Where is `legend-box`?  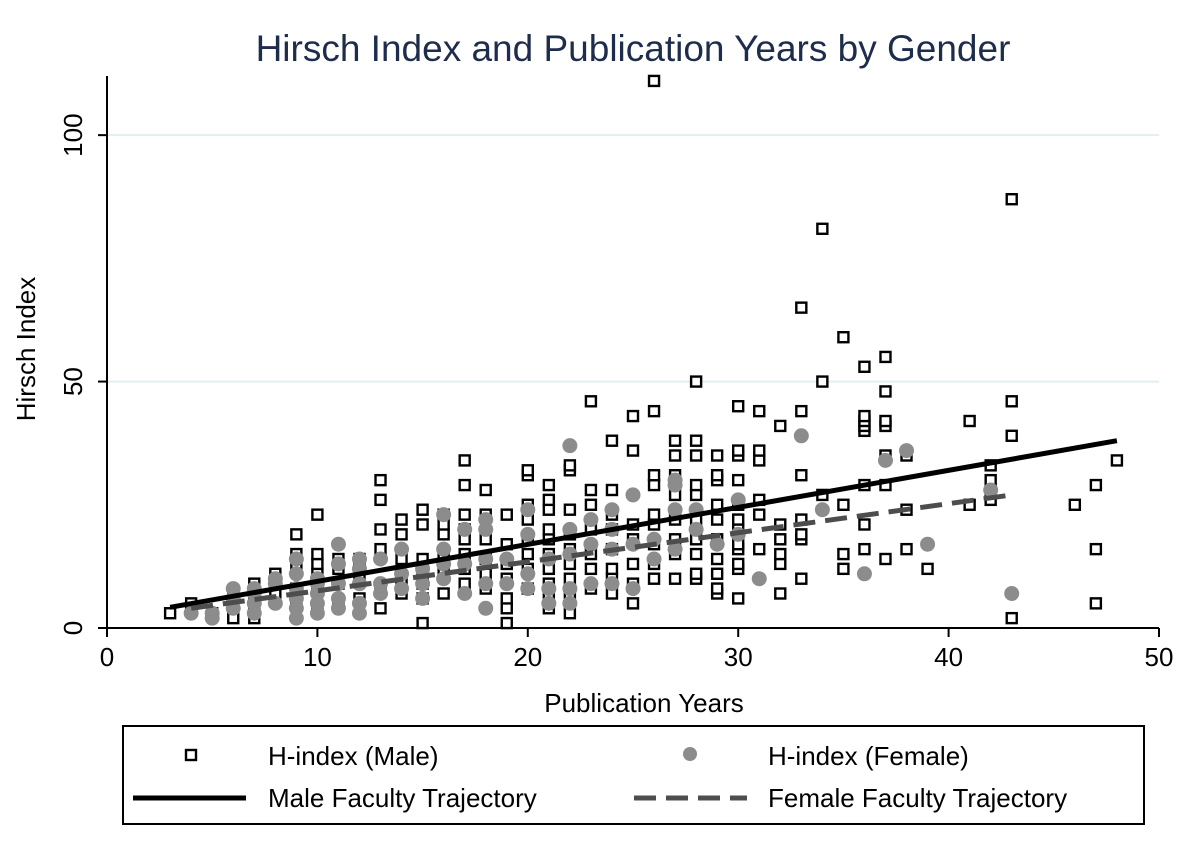 legend-box is located at coordinates (633, 775).